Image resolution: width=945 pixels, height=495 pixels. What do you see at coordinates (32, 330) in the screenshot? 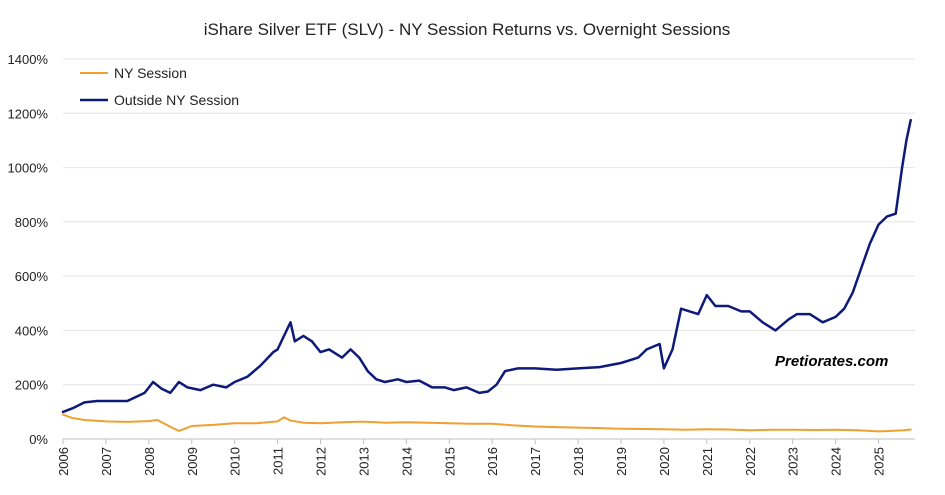
I see `y-tick-label: 400%` at bounding box center [32, 330].